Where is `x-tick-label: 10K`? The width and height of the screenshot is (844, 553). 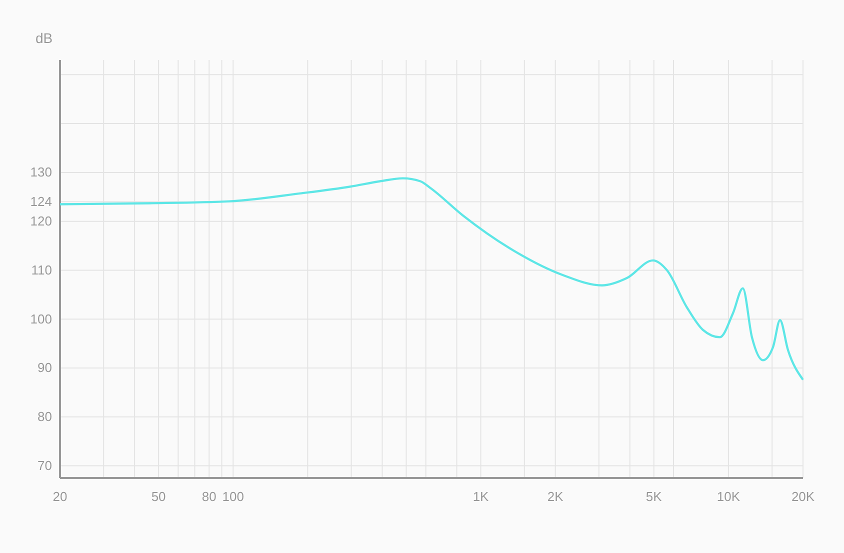
x-tick-label: 10K is located at coordinates (728, 496).